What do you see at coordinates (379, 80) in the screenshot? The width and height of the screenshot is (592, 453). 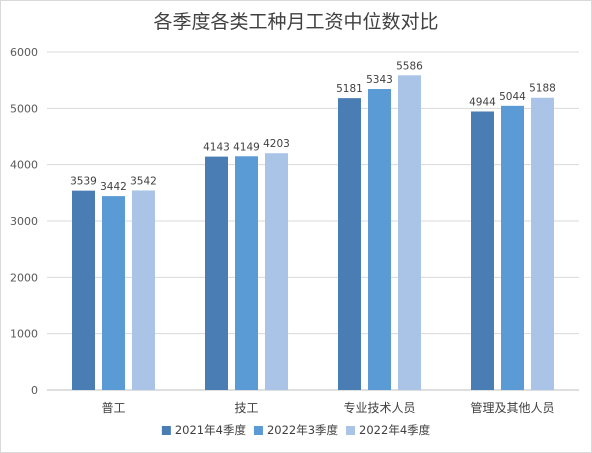 I see `data-label: 5343` at bounding box center [379, 80].